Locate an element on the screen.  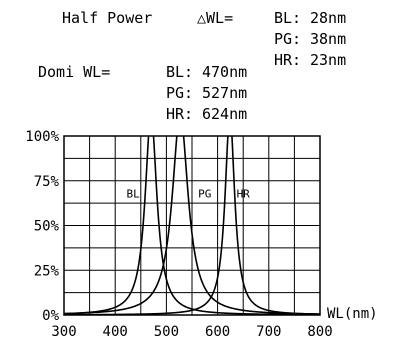
half-power-hr-value: 23nm is located at coordinates (328, 60).